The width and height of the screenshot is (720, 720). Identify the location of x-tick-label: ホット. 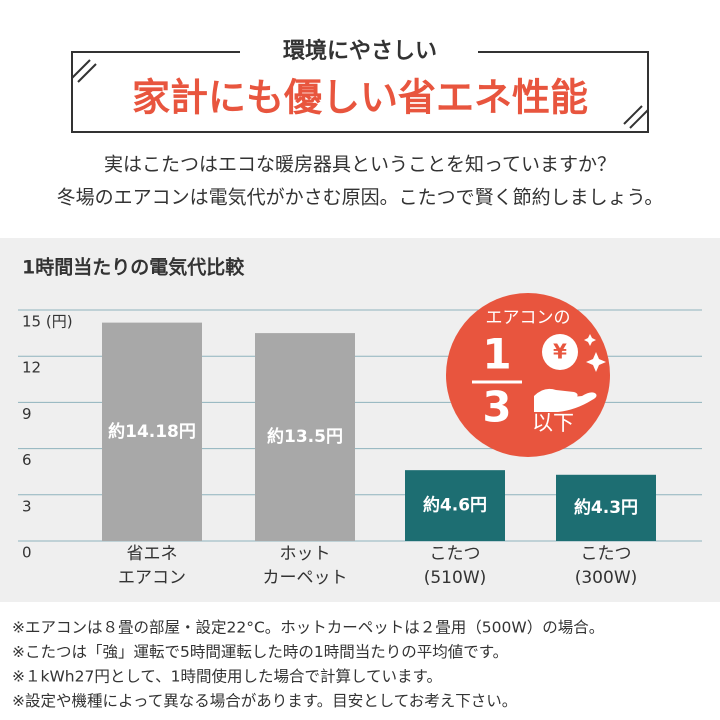
(305, 554).